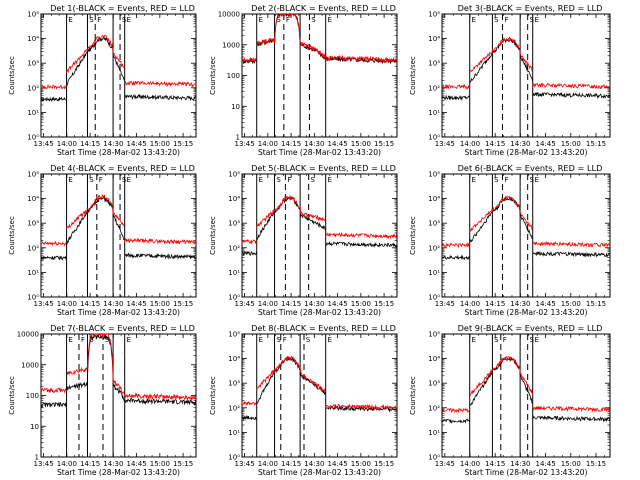  I want to click on y-tick-label: 10, so click(235, 107).